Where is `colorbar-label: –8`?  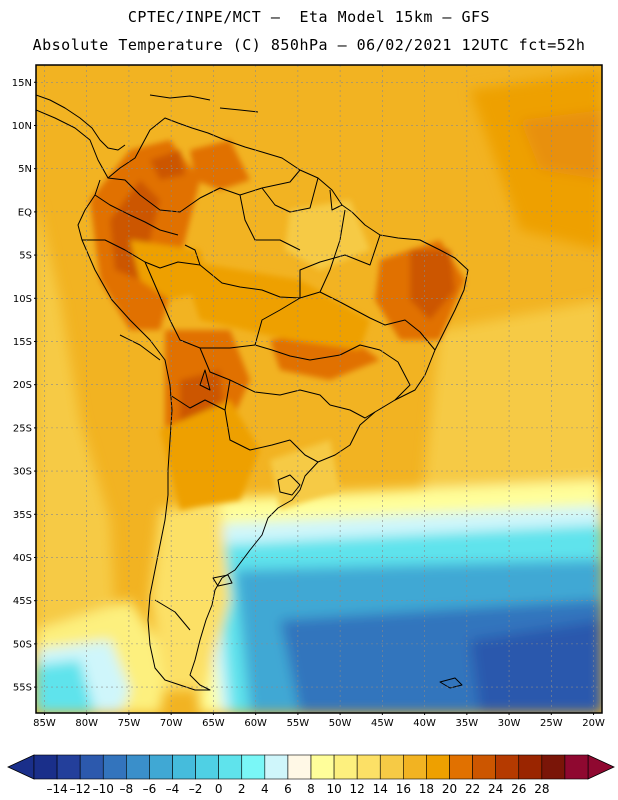 colorbar-label: –8 is located at coordinates (127, 789).